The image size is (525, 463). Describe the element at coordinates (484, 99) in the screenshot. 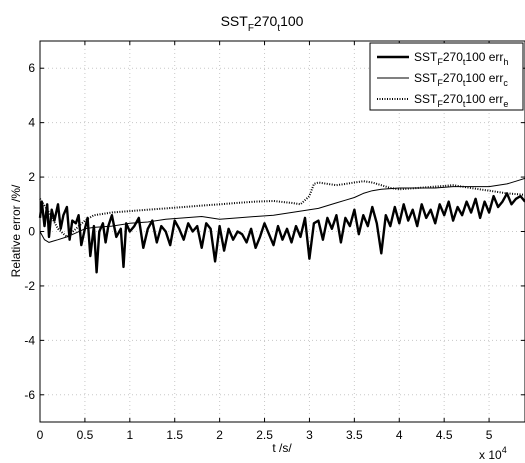

I see `legend-e-p3: 100 err` at that location.